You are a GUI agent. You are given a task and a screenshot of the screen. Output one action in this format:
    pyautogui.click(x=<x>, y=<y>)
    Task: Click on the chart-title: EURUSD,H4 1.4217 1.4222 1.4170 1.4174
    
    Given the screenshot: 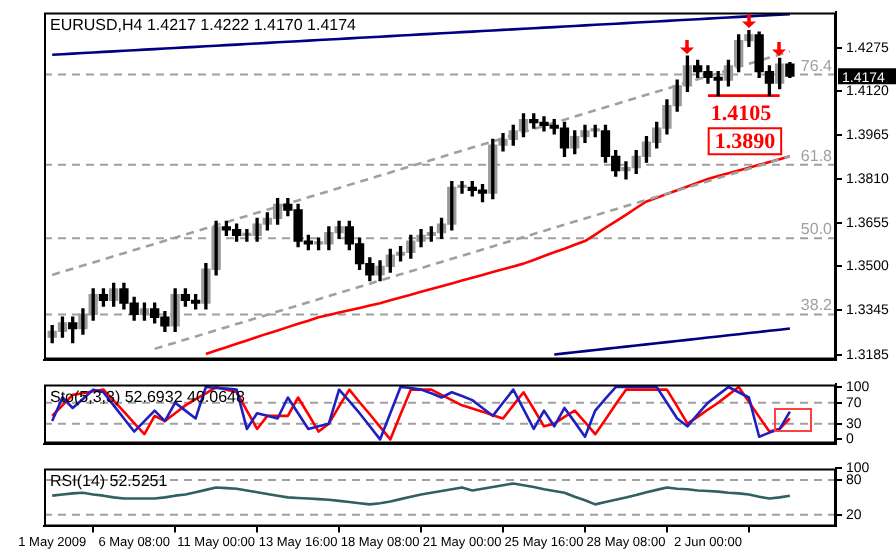 What is the action you would take?
    pyautogui.click(x=204, y=25)
    